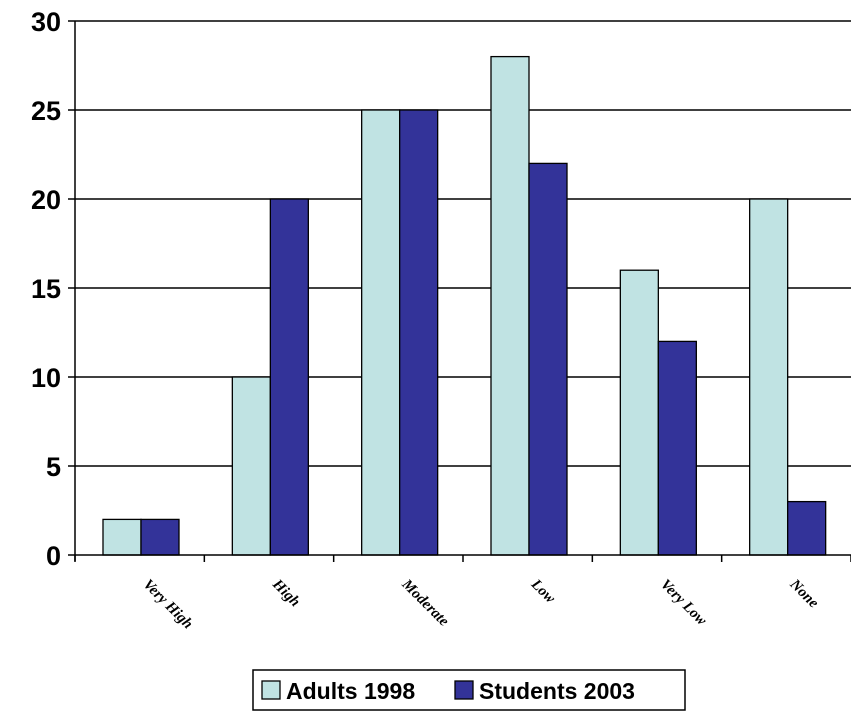  I want to click on bar-students-2003-moderate, so click(419, 332).